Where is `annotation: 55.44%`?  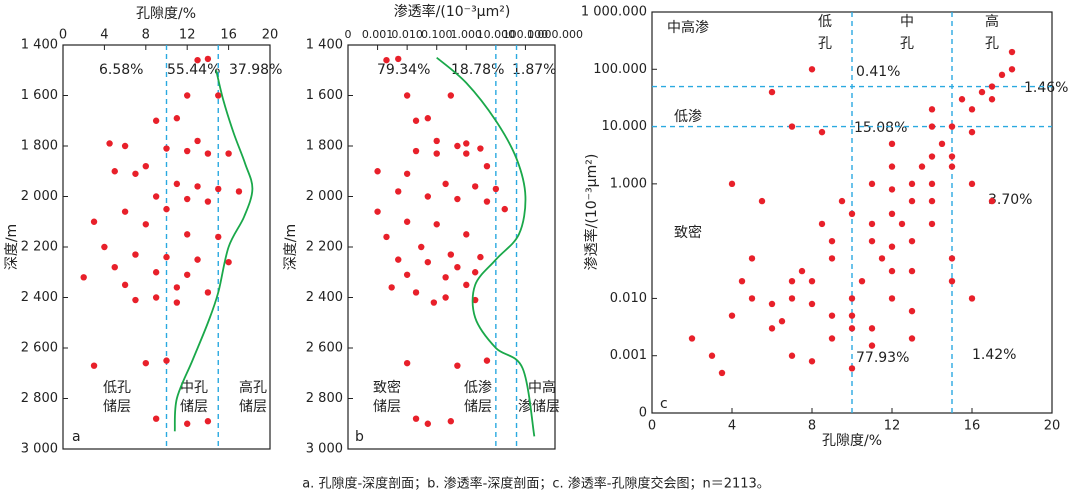 annotation: 55.44% is located at coordinates (193, 70).